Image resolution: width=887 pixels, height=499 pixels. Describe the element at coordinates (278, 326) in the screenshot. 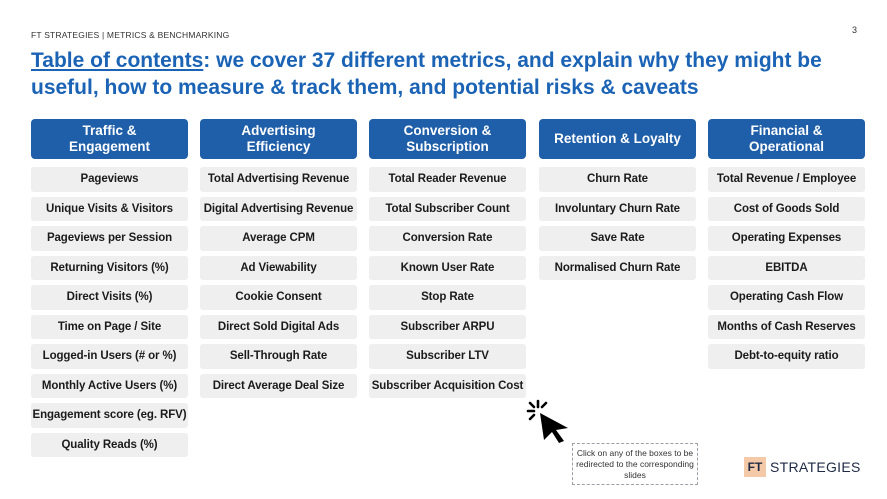

I see `metric-button: Direct Sold Digital Ads` at that location.